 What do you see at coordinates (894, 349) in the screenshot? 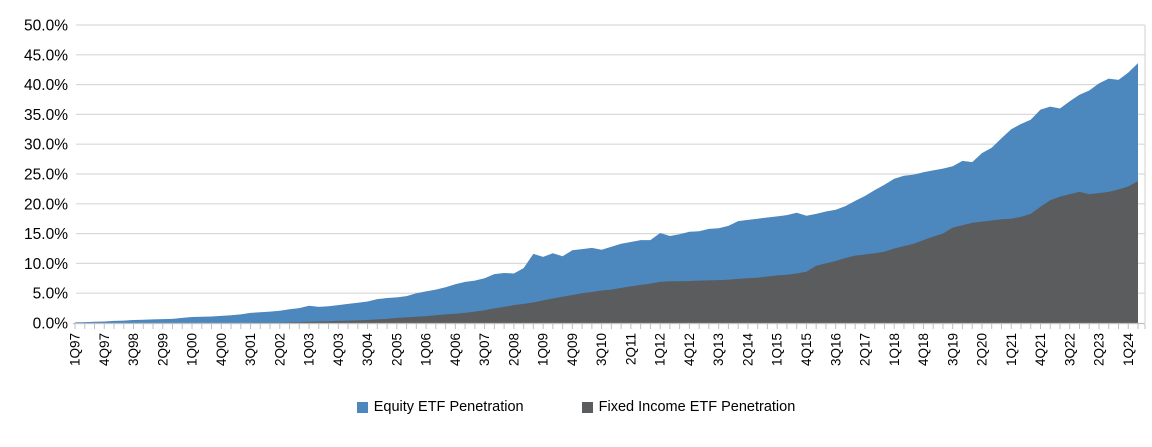
I see `svg-text: 1Q18` at bounding box center [894, 349].